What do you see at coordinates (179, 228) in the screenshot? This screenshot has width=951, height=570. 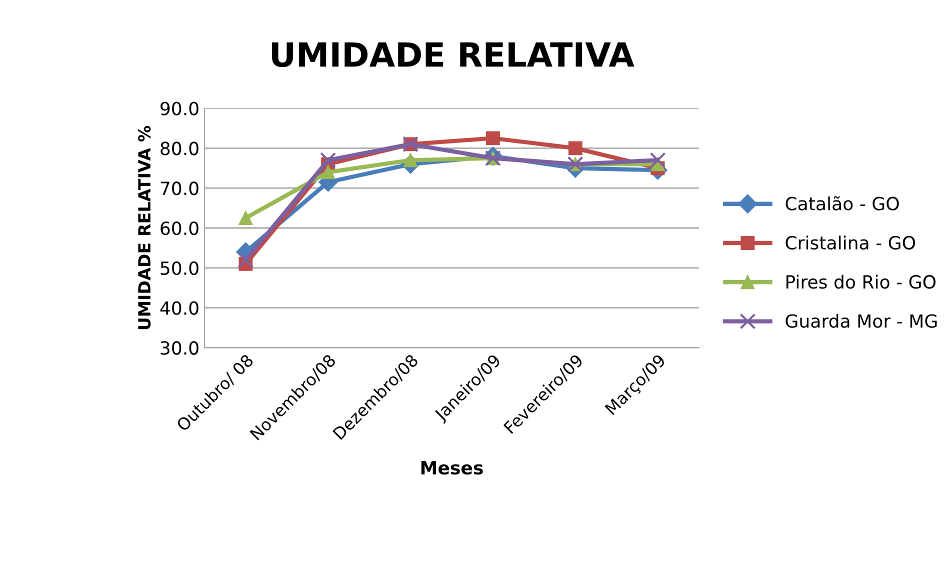 I see `y-tick-label: 60.0` at bounding box center [179, 228].